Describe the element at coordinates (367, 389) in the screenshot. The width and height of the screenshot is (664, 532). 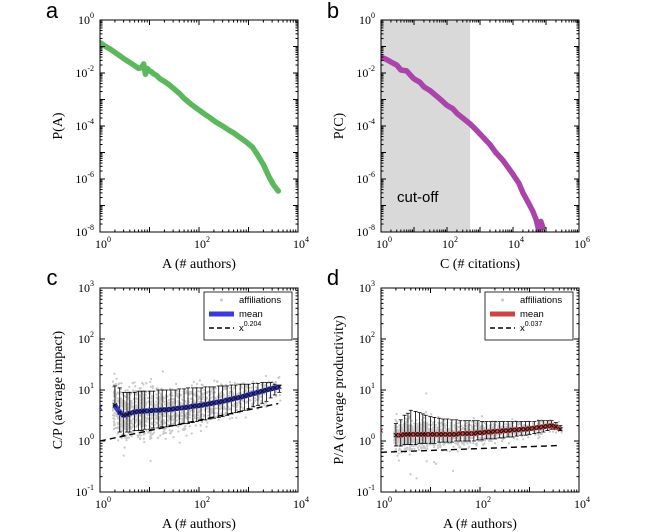
I see `y-tick-label: 10¹` at that location.